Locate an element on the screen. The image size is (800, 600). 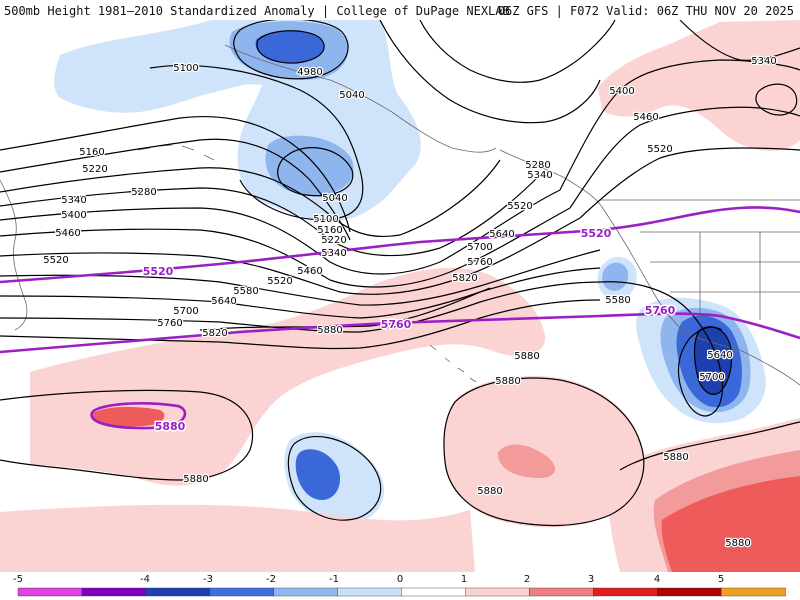
highlight-5880-dateline is located at coordinates (138, 416).